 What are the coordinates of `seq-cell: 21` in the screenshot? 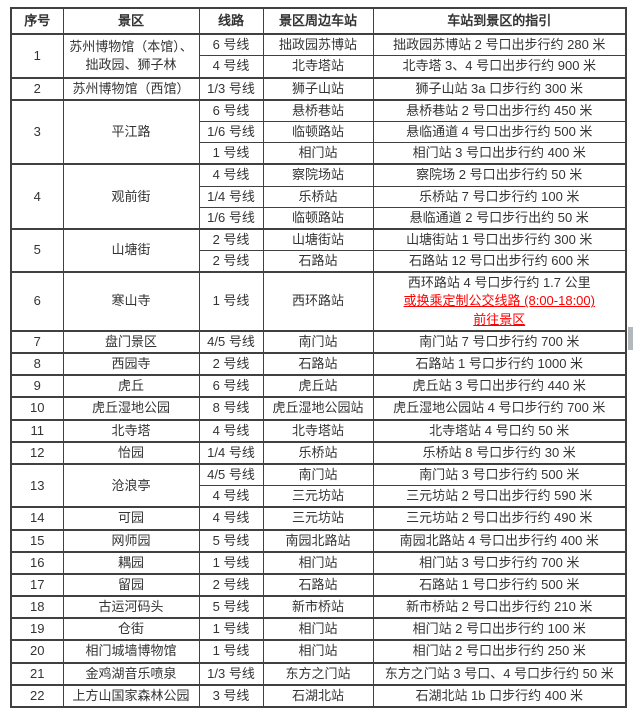 It's located at (37, 673).